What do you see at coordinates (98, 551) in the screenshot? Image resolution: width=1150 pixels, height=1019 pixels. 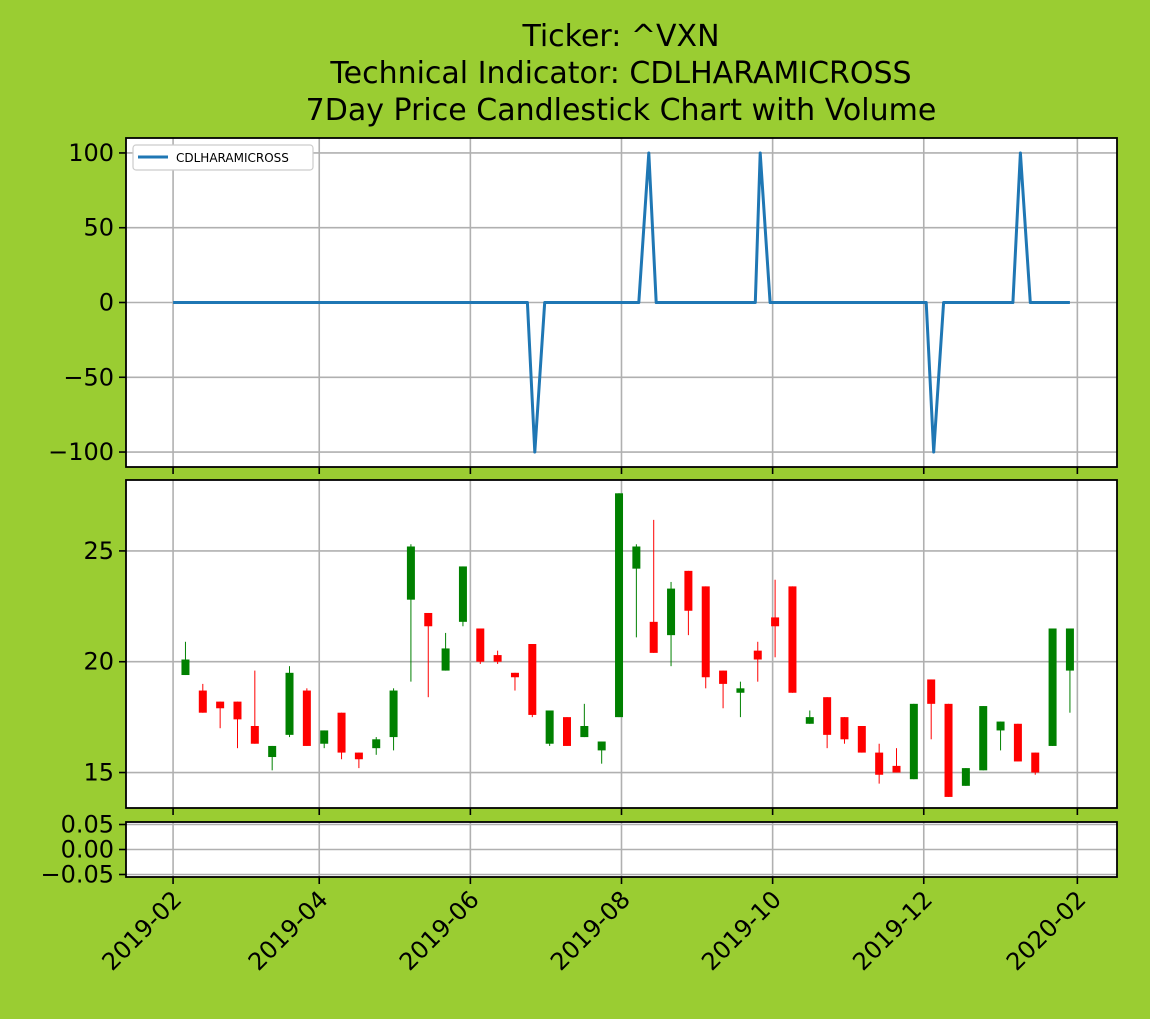 I see `price-ytick-label: 25` at bounding box center [98, 551].